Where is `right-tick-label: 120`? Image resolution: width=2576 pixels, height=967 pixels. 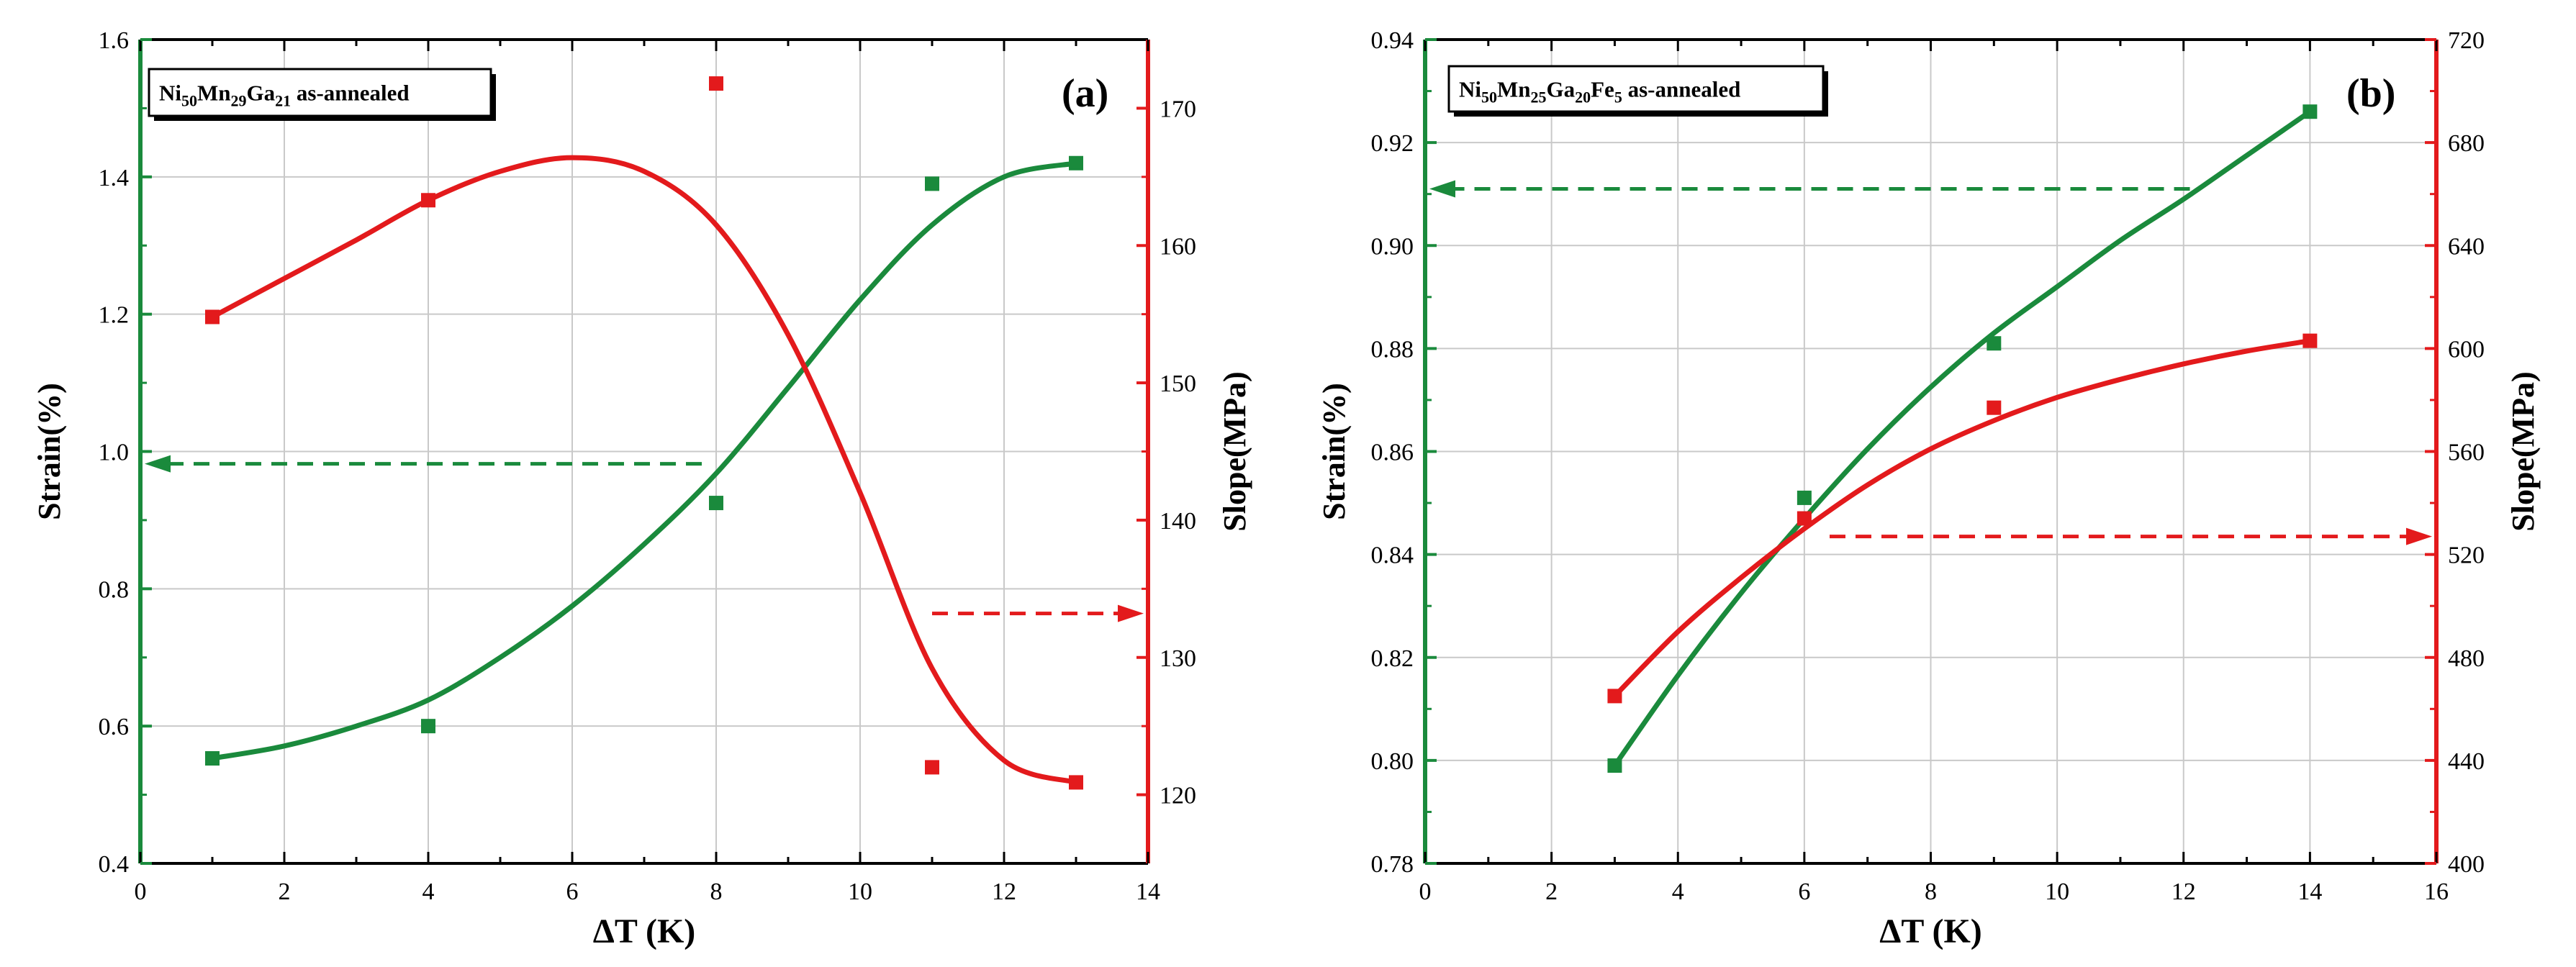
right-tick-label: 120 is located at coordinates (1178, 796).